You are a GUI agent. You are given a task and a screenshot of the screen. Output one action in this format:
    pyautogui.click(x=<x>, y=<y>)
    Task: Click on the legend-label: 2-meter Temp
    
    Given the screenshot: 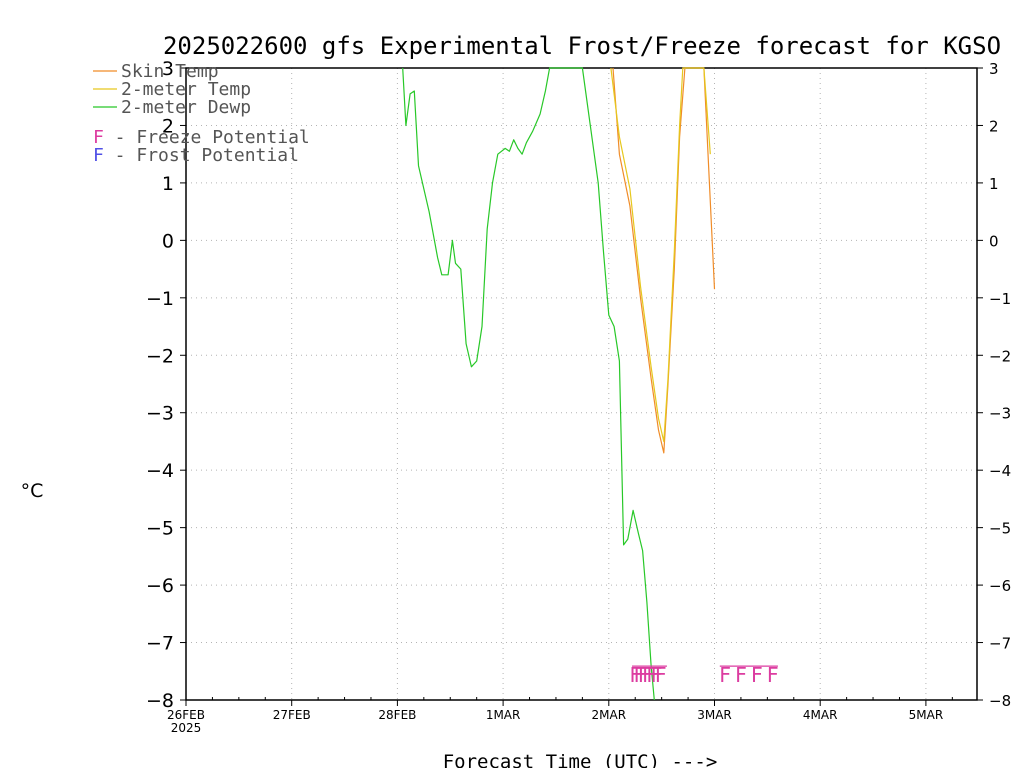 What is the action you would take?
    pyautogui.click(x=186, y=89)
    